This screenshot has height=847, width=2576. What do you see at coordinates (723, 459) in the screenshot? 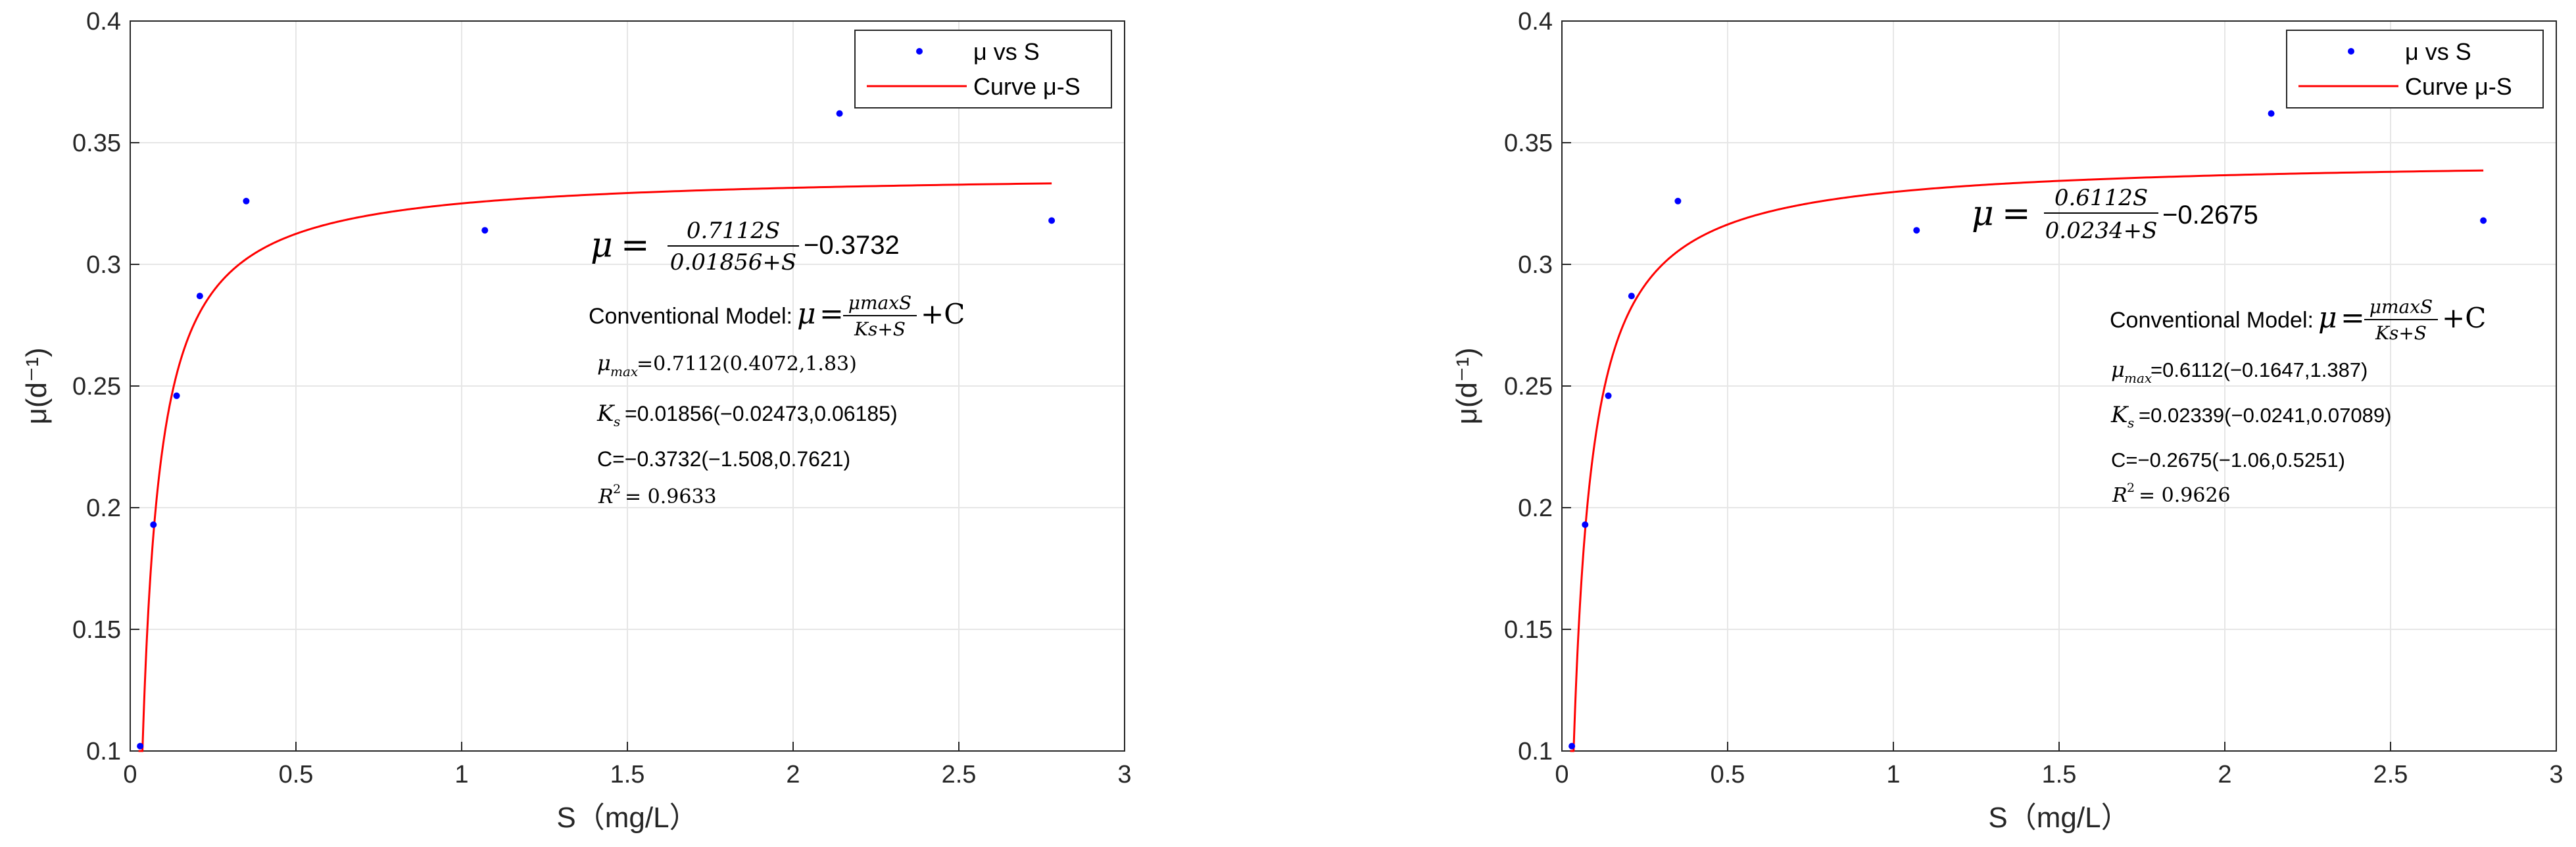
I see `parameter-c: C=−0.3732(−1.508,0.7621)` at bounding box center [723, 459].